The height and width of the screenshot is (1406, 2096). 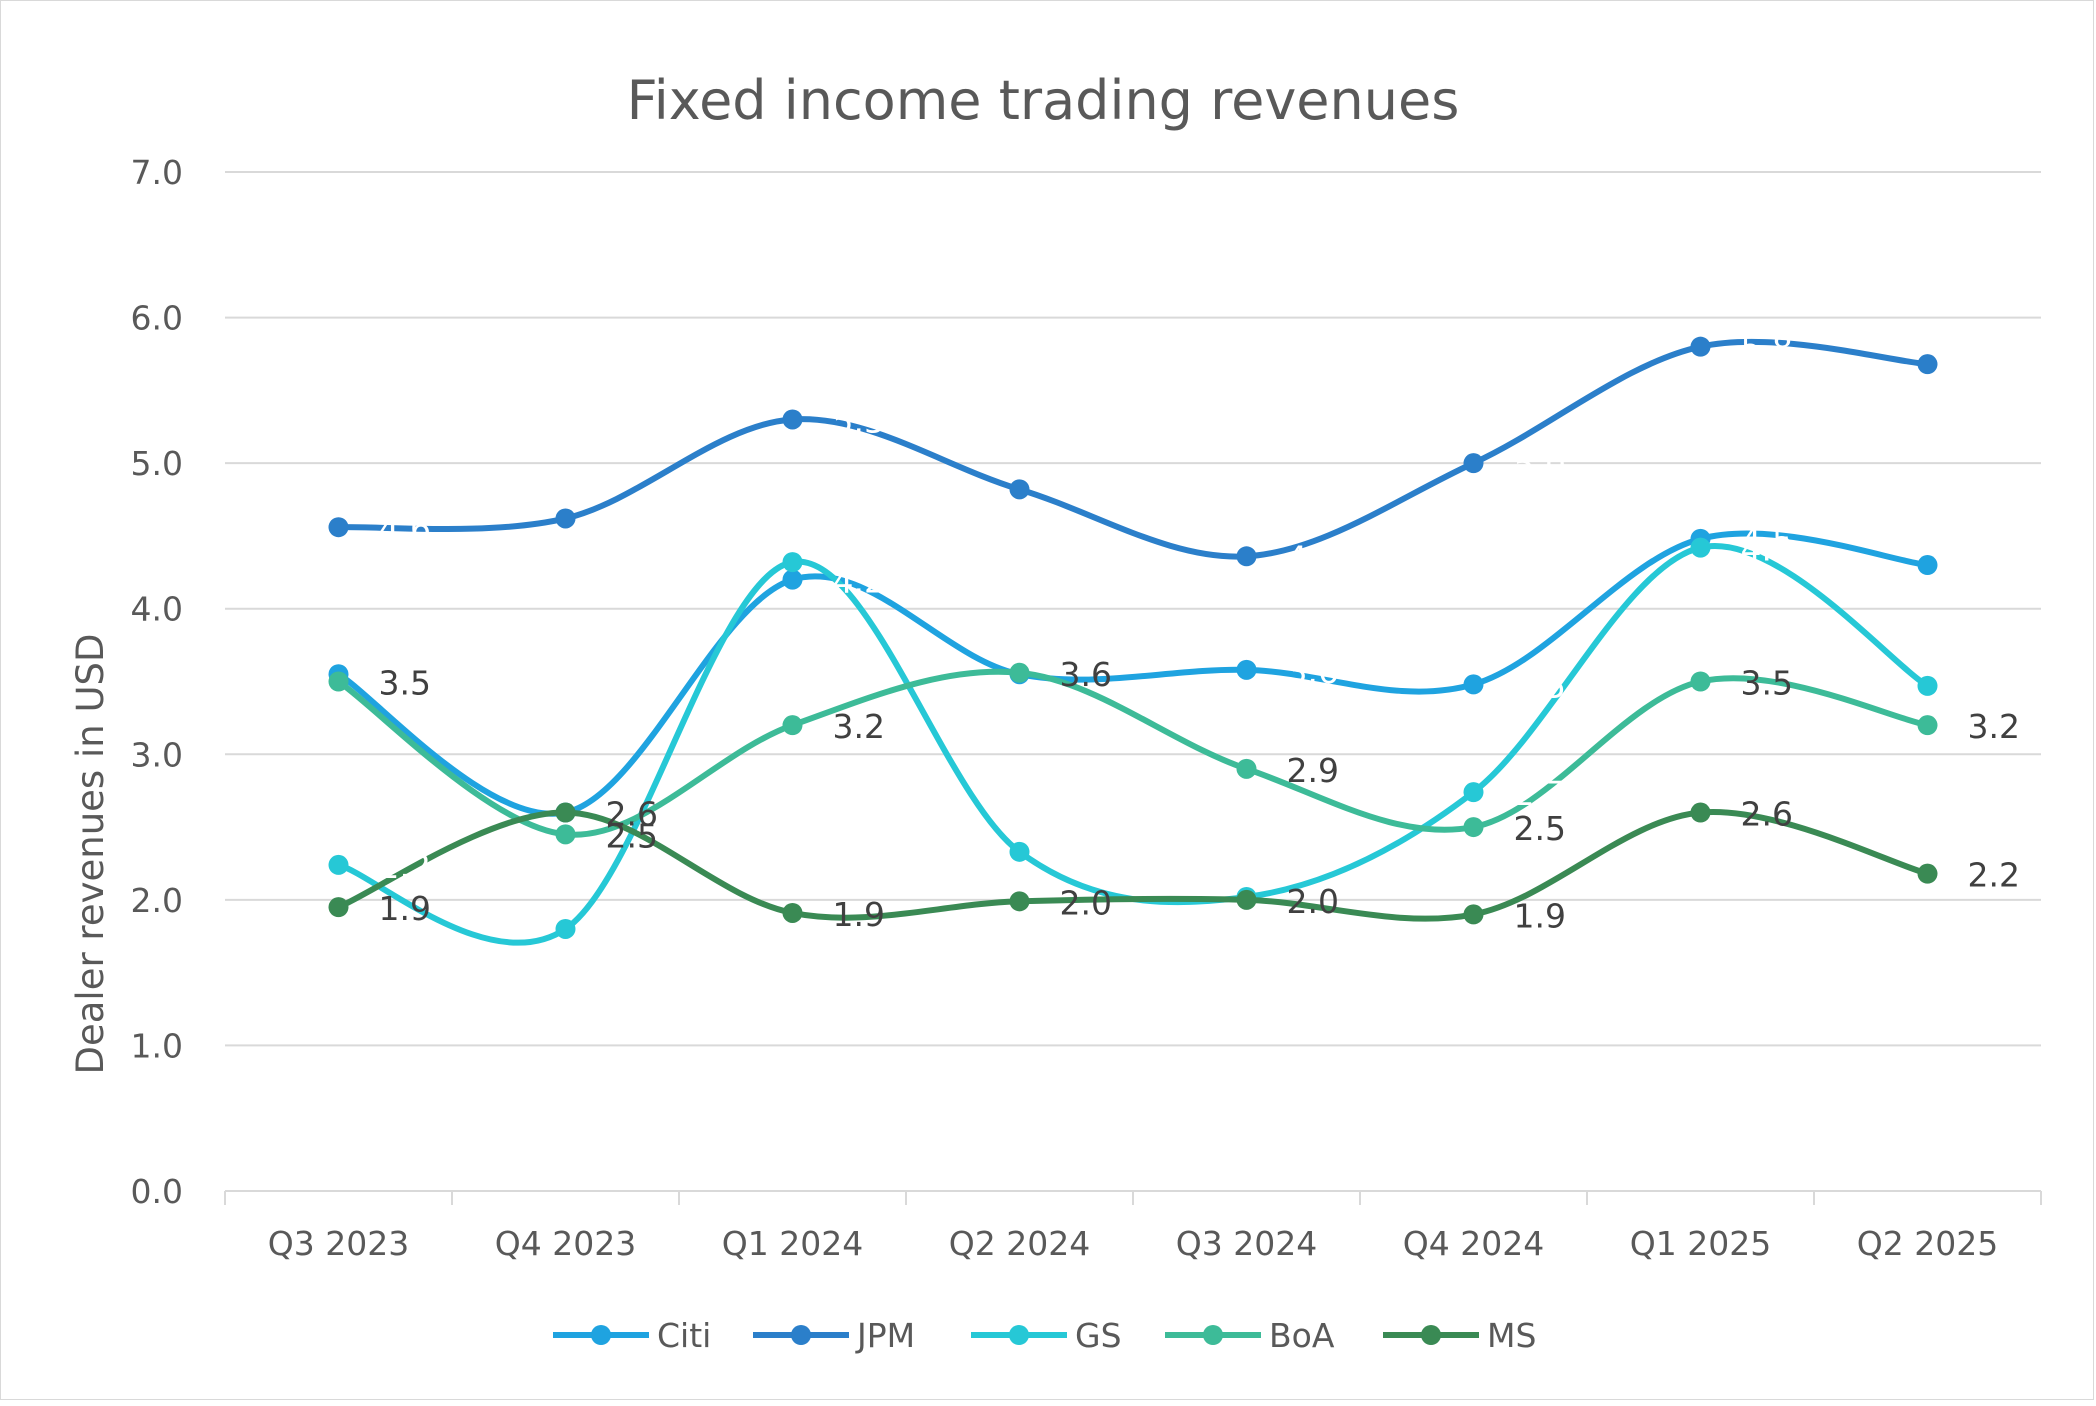 What do you see at coordinates (684, 1335) in the screenshot?
I see `legend-label: Citi` at bounding box center [684, 1335].